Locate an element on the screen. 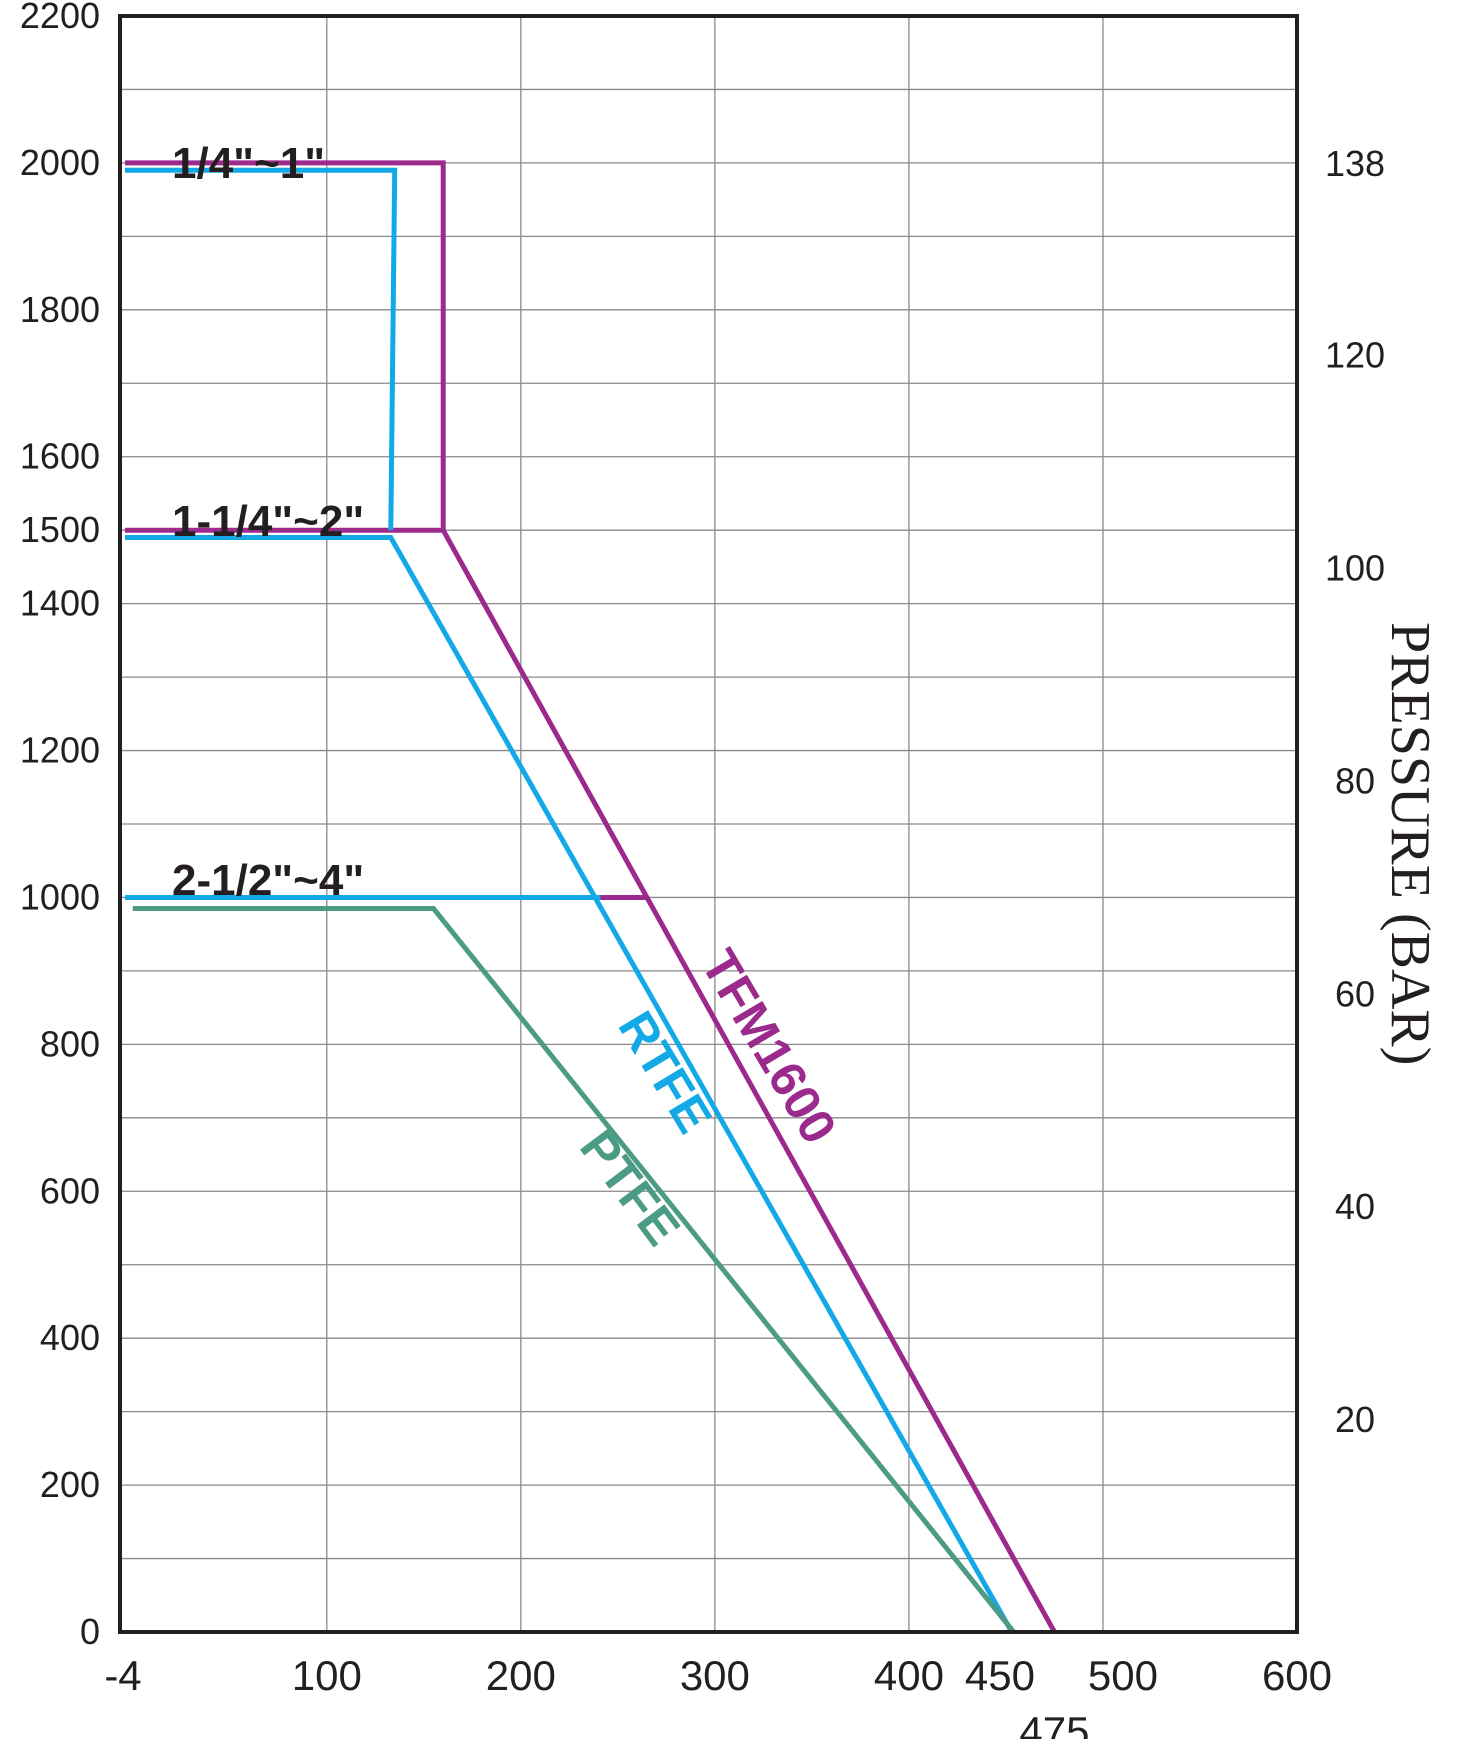 Image resolution: width=1470 pixels, height=1744 pixels. x-tick-label: 400 is located at coordinates (909, 1675).